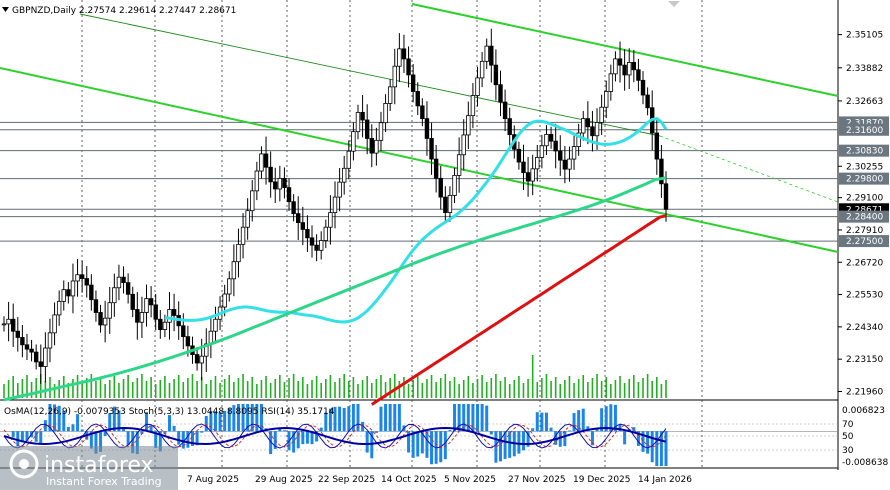  Describe the element at coordinates (335, 376) in the screenshot. I see `volume-bars` at that location.